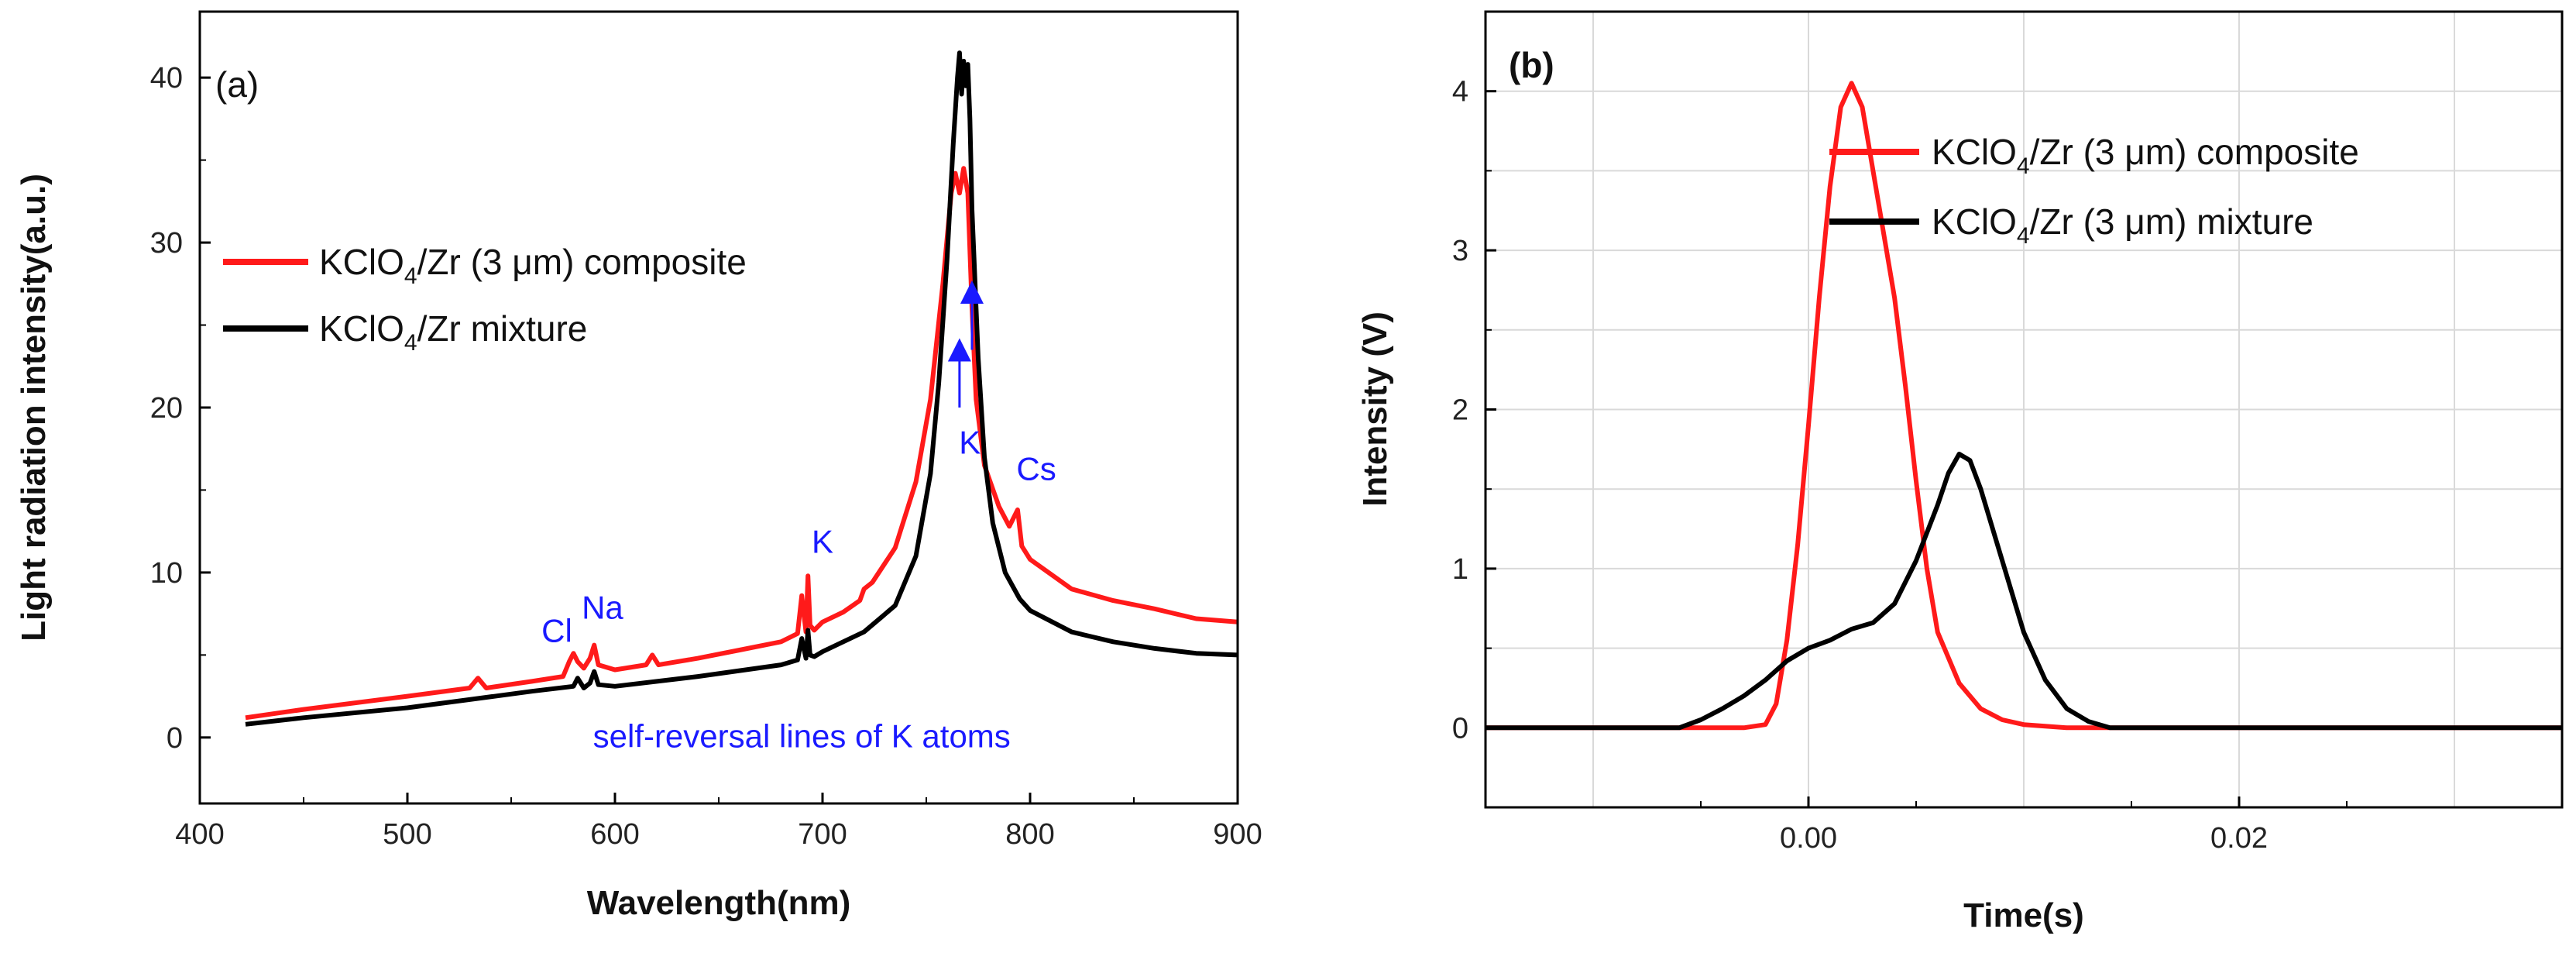 This screenshot has width=2576, height=953. What do you see at coordinates (1974, 221) in the screenshot?
I see `legend-label-b-1-pre: KClO` at bounding box center [1974, 221].